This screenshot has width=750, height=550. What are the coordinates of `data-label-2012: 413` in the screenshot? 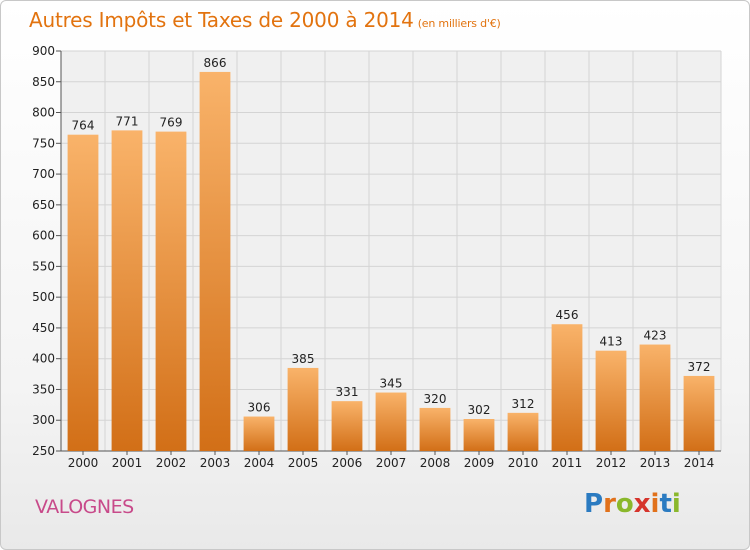 It's located at (611, 342).